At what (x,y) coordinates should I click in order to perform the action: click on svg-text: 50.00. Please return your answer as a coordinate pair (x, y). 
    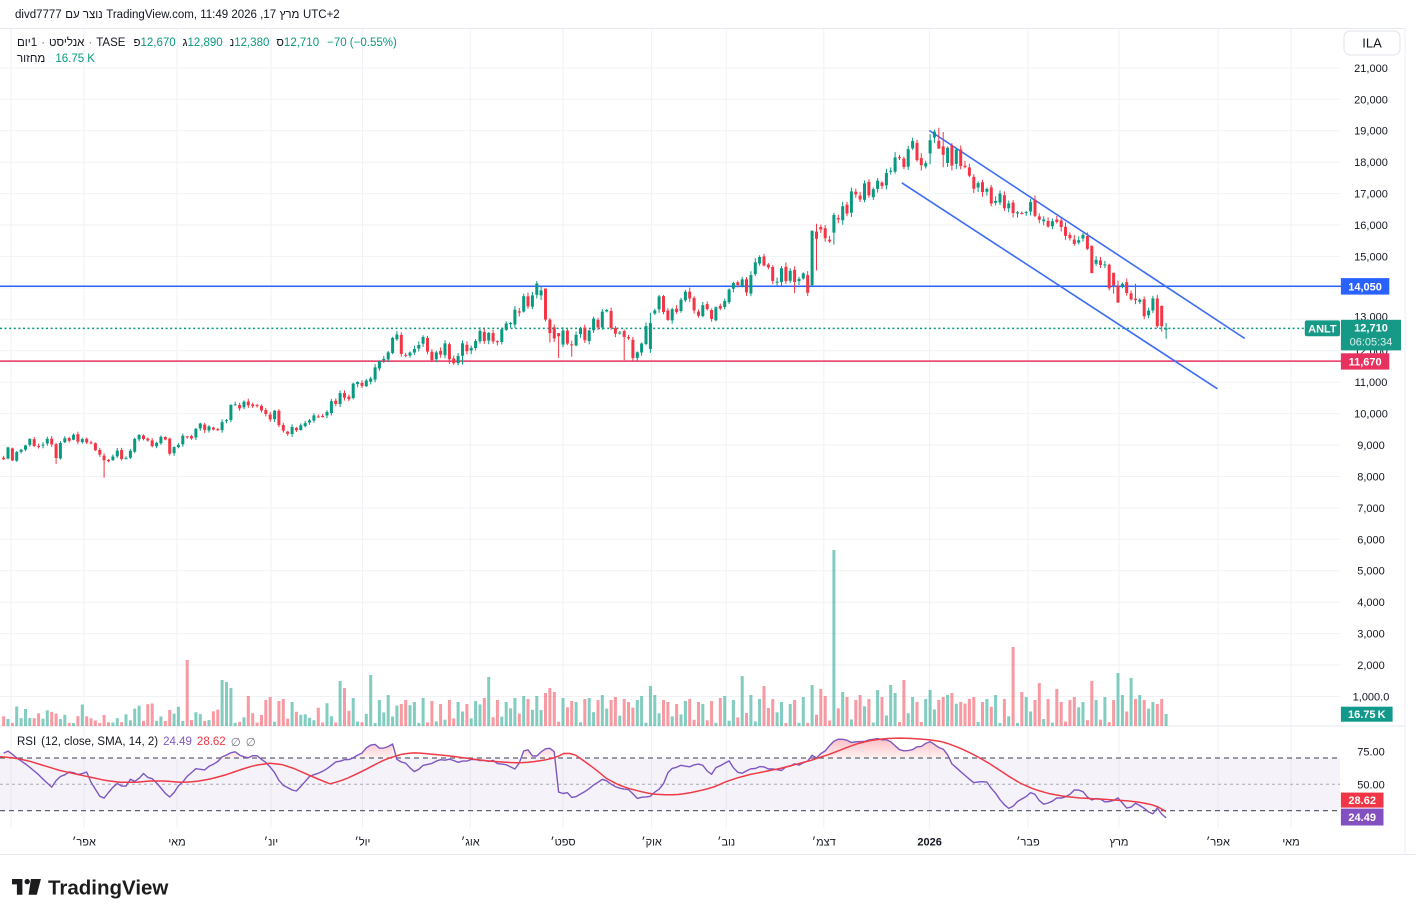
    Looking at the image, I should click on (1371, 786).